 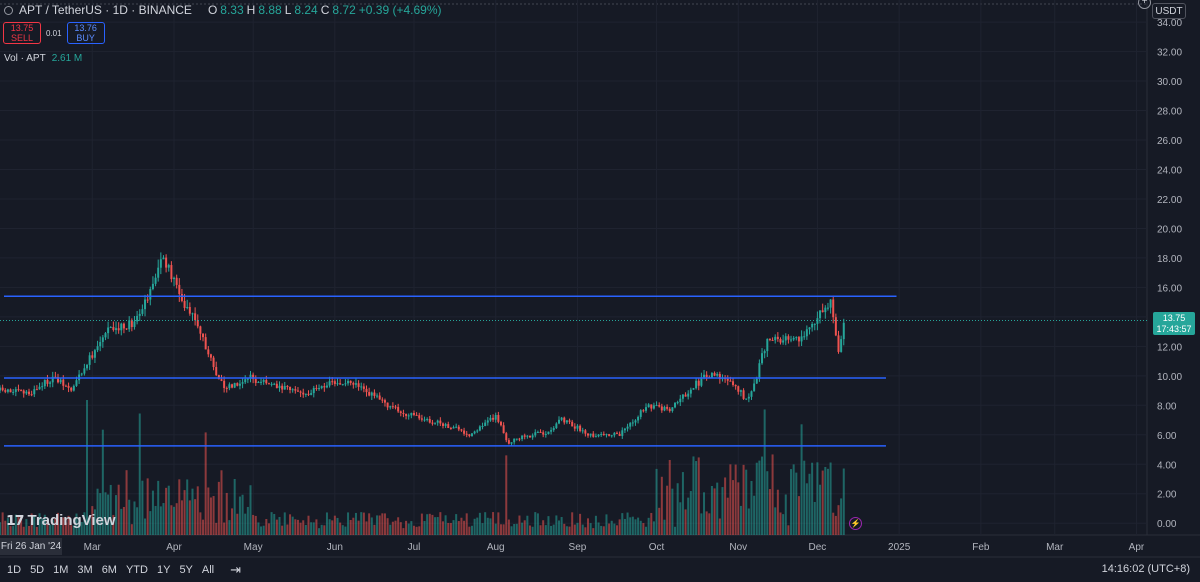 What do you see at coordinates (1174, 318) in the screenshot?
I see `last-price-value: 13.75` at bounding box center [1174, 318].